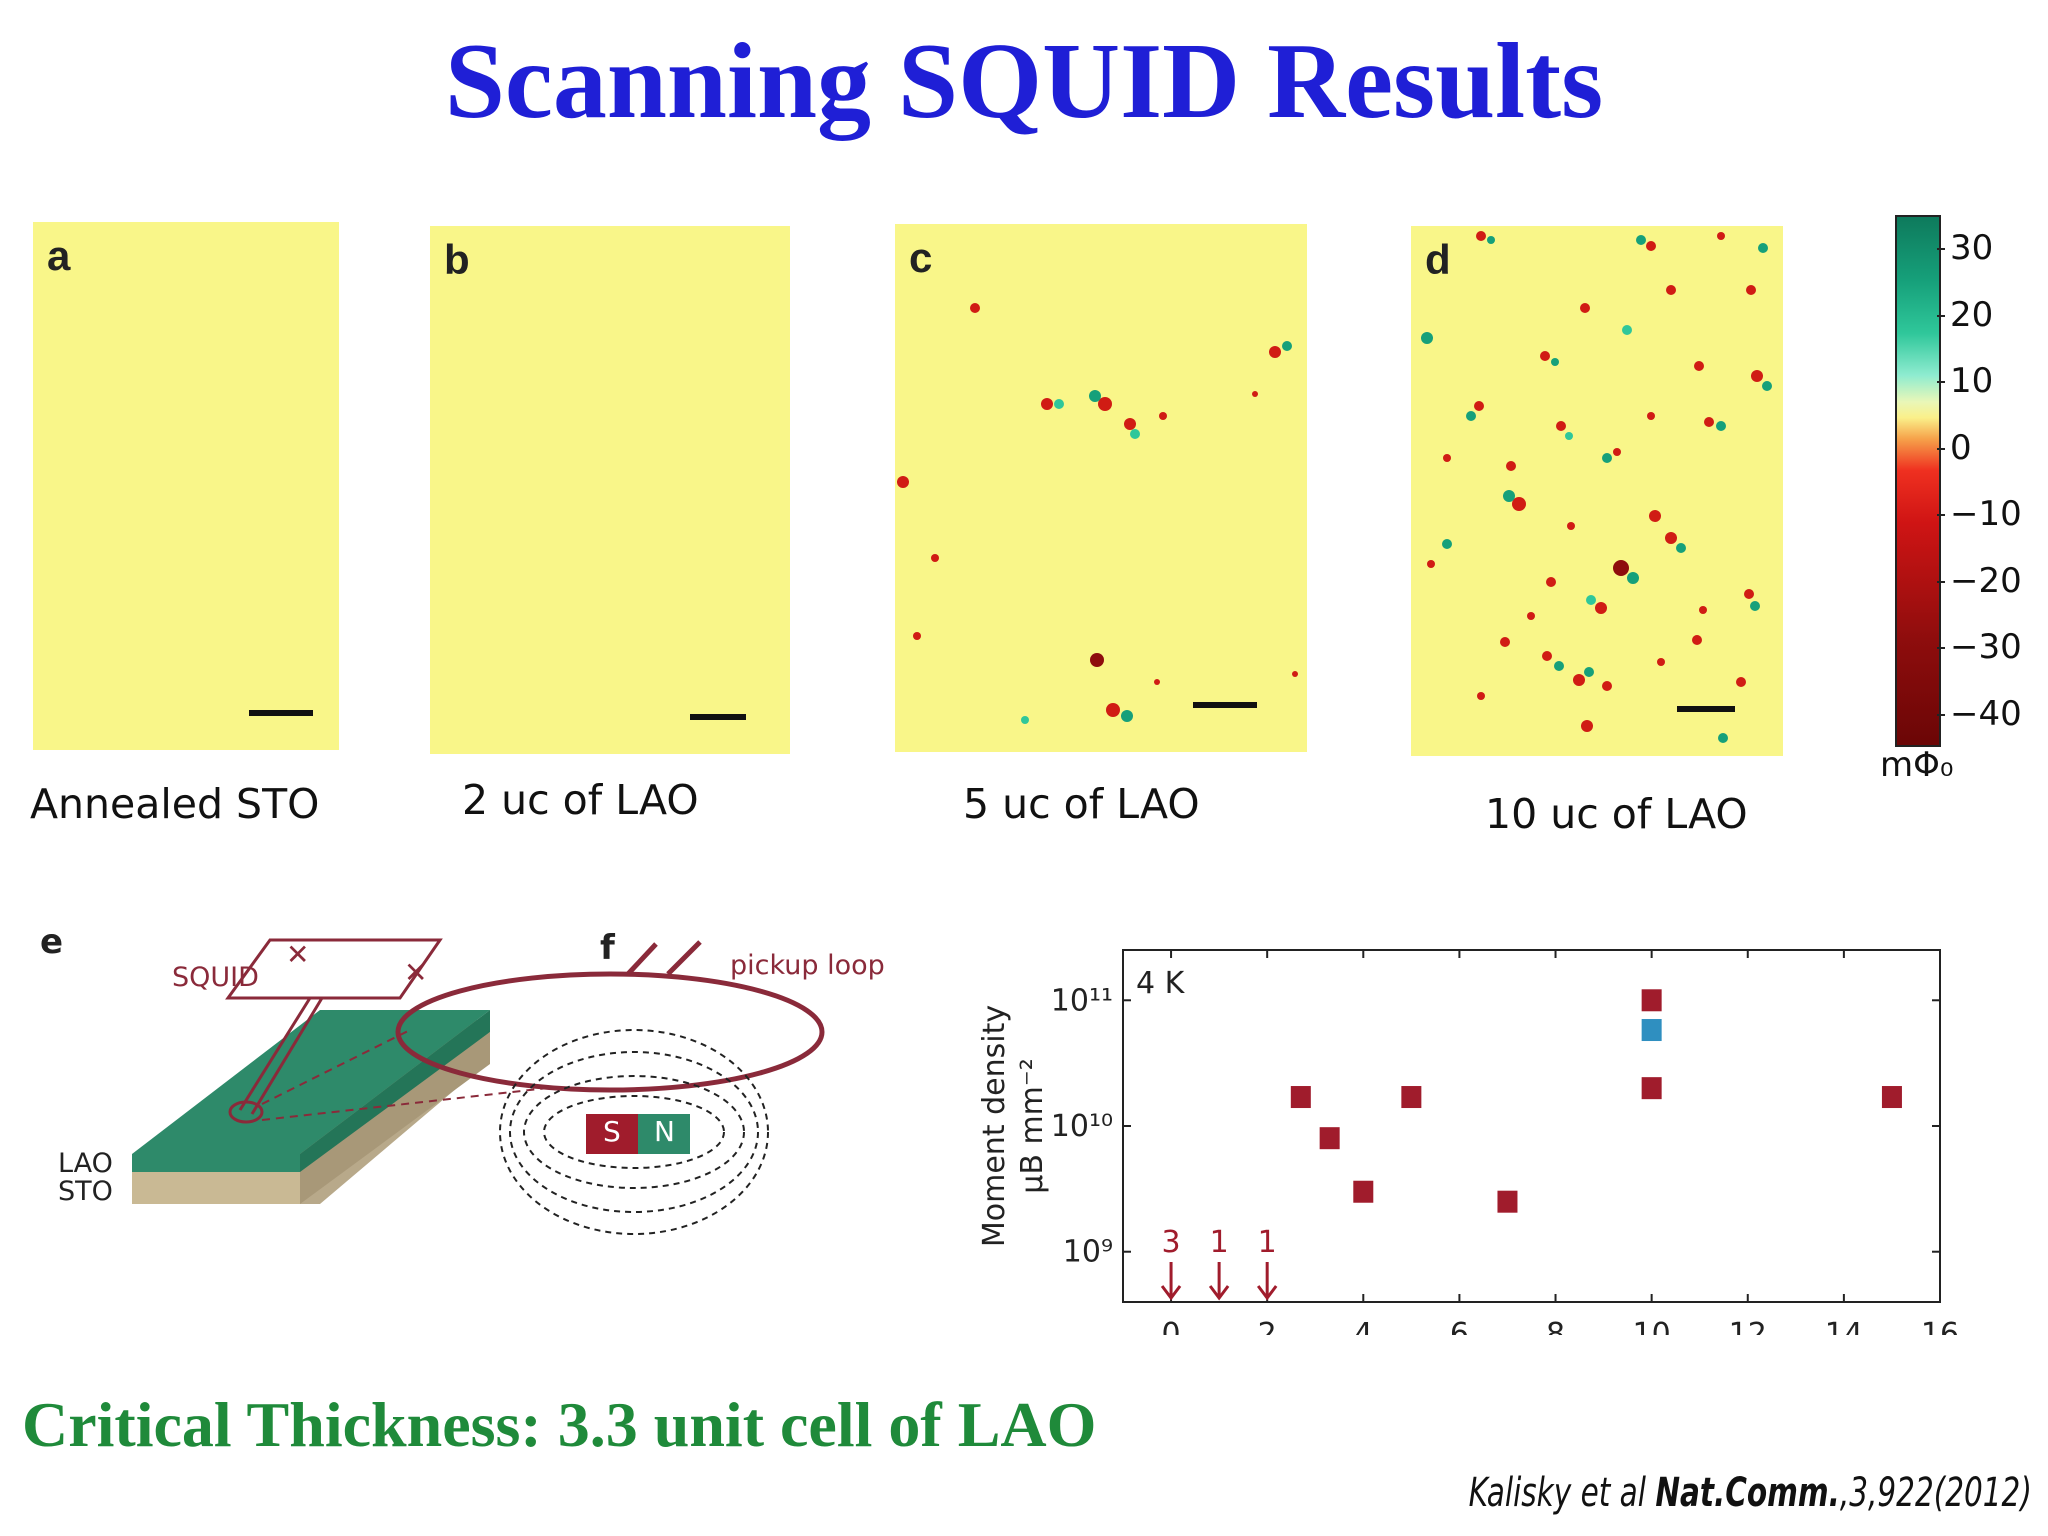 Image resolution: width=2048 pixels, height=1536 pixels. I want to click on panel-b-scalebar, so click(718, 717).